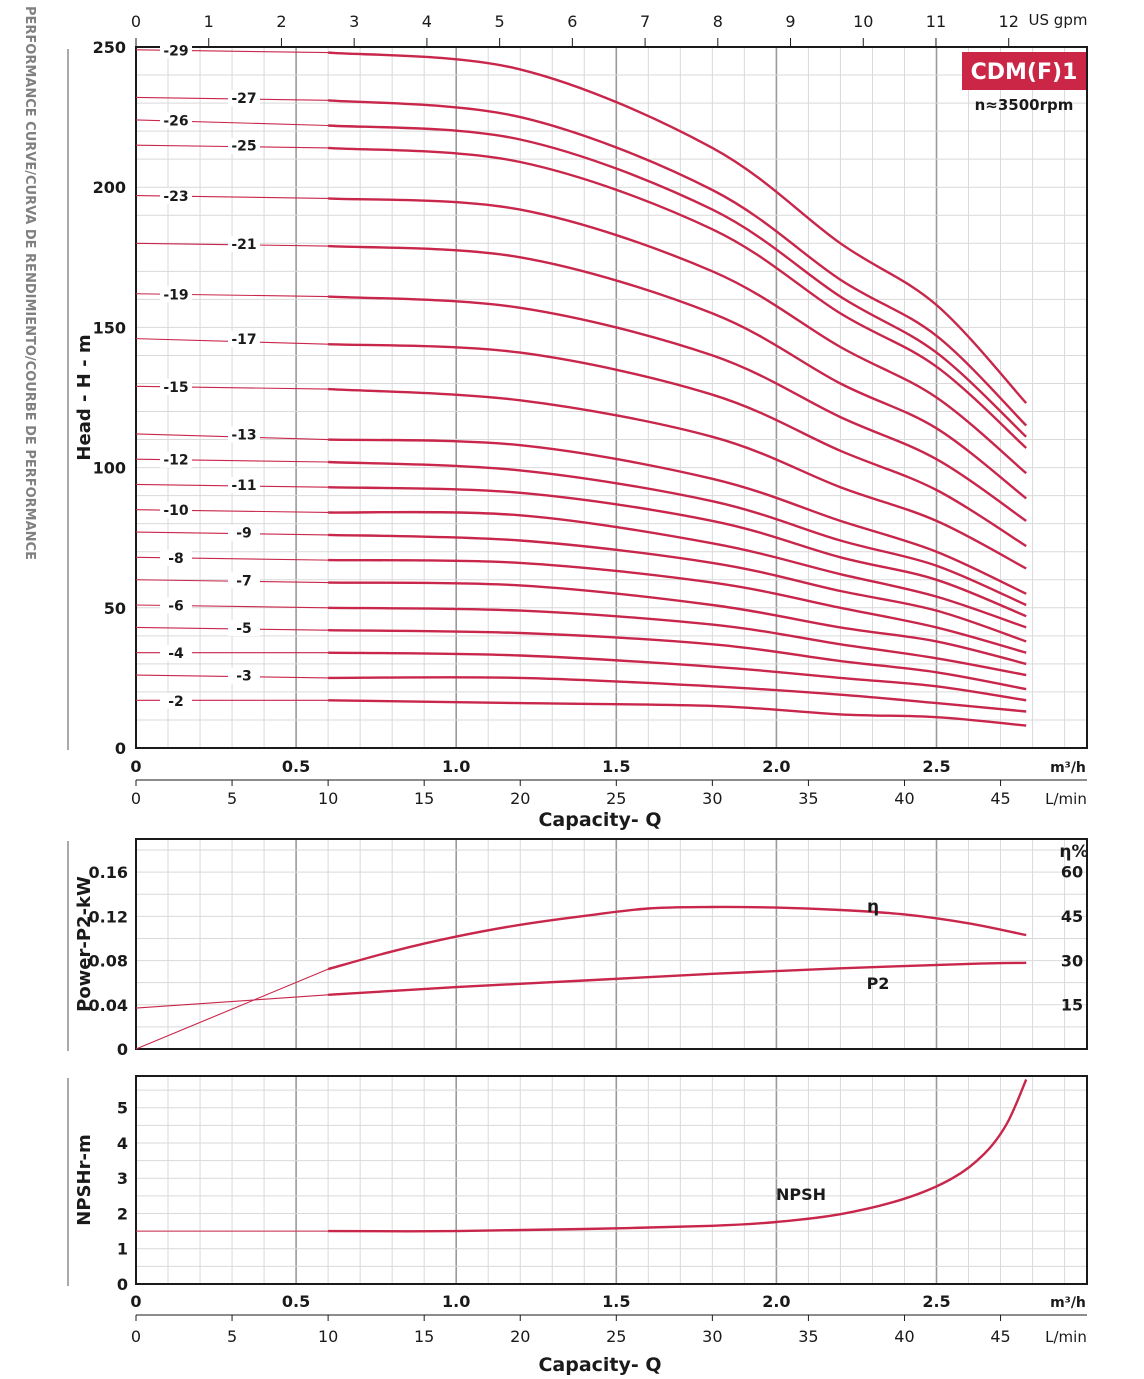 This screenshot has height=1379, width=1144. Describe the element at coordinates (243, 147) in the screenshot. I see `series-label: -25` at that location.